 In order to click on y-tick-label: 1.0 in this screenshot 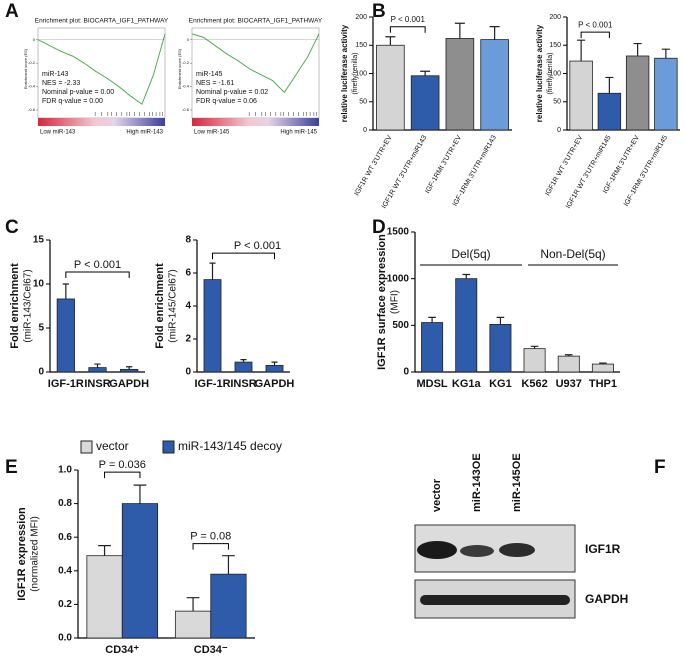, I will do `click(65, 470)`.